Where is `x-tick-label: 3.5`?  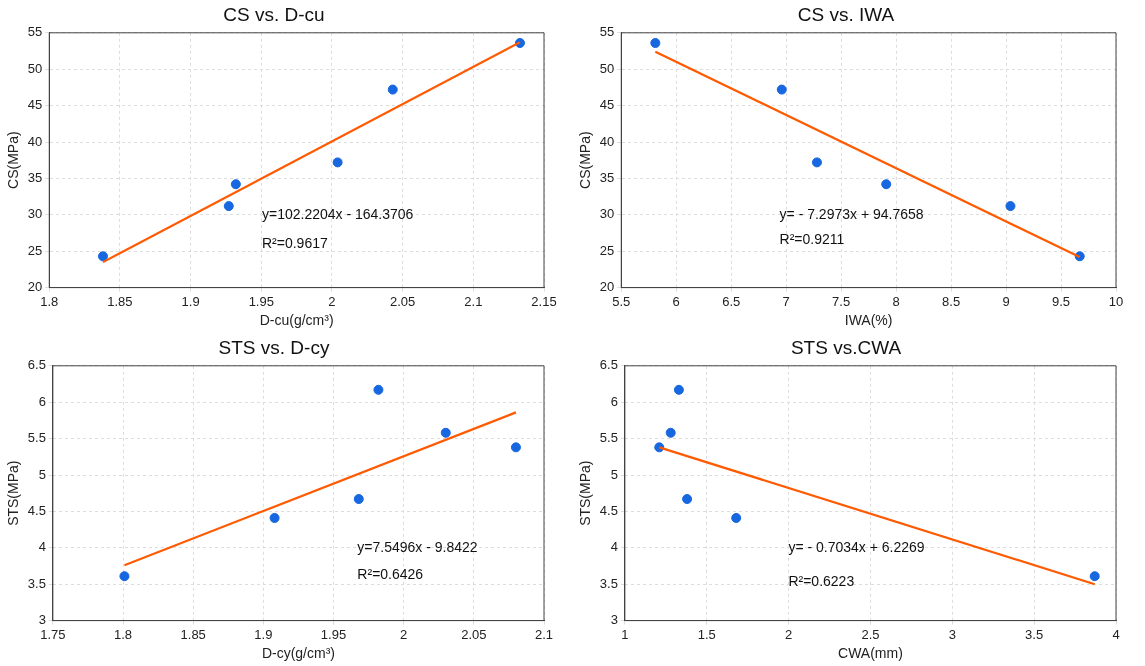
x-tick-label: 3.5 is located at coordinates (1034, 634).